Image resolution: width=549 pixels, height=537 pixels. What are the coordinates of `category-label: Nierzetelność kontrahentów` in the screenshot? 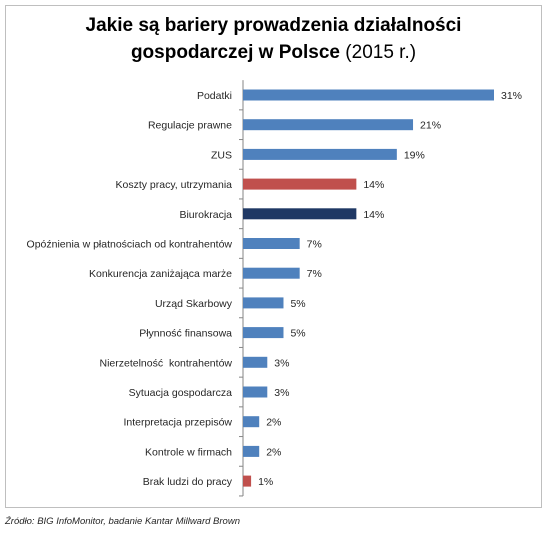 It's located at (166, 363).